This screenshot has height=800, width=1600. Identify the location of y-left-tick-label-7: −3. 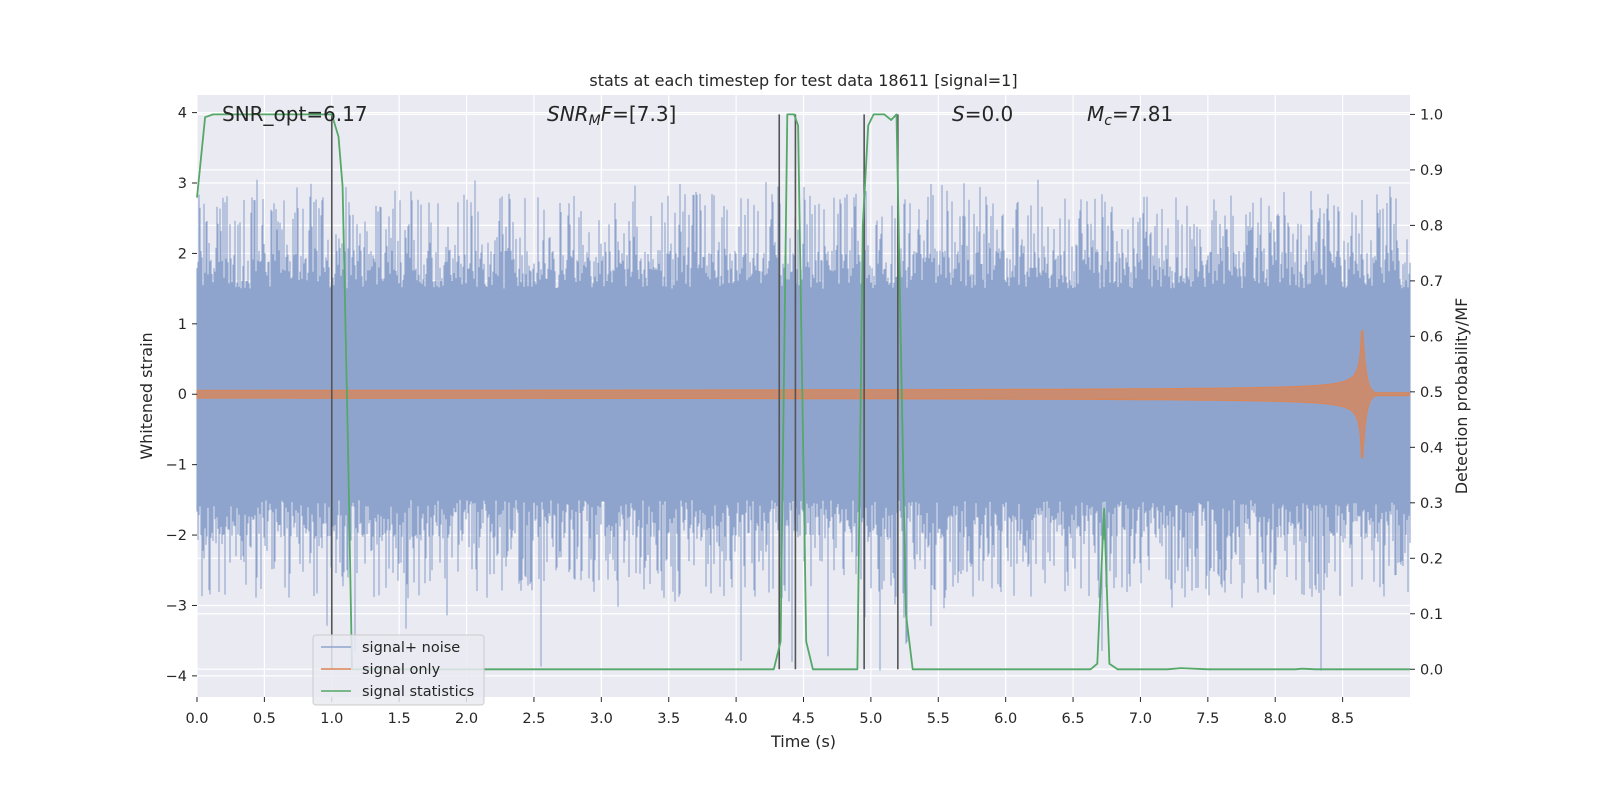
(176, 606).